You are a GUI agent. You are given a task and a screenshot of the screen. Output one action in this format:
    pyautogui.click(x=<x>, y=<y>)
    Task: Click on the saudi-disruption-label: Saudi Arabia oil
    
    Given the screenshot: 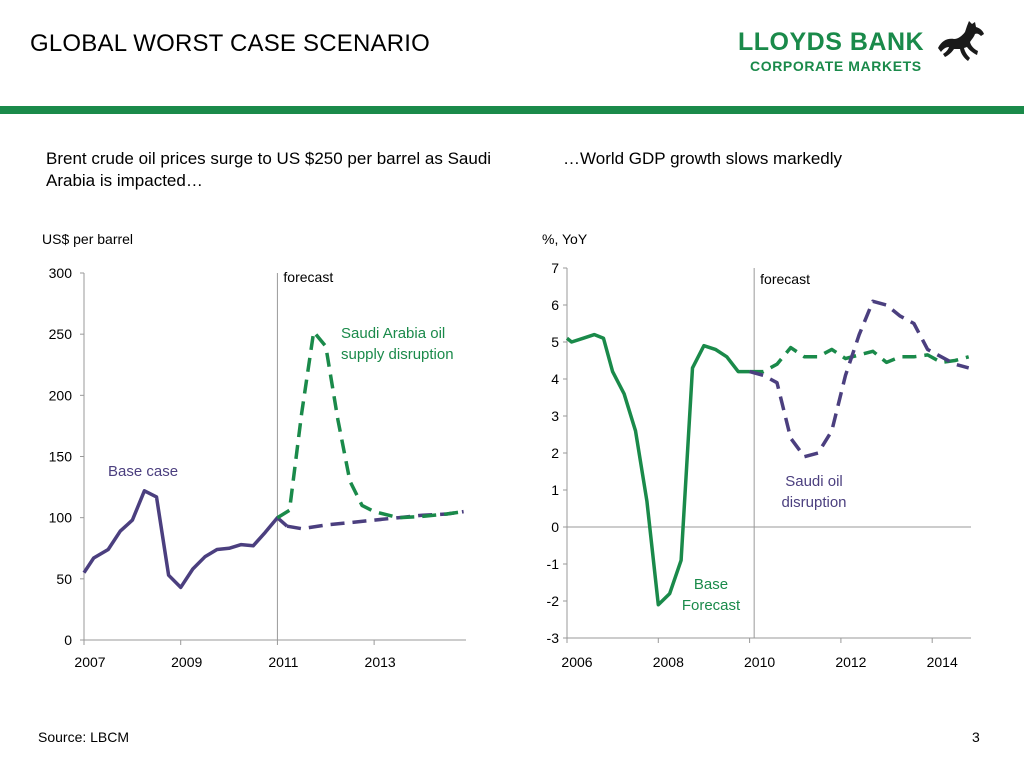 What is the action you would take?
    pyautogui.click(x=393, y=333)
    